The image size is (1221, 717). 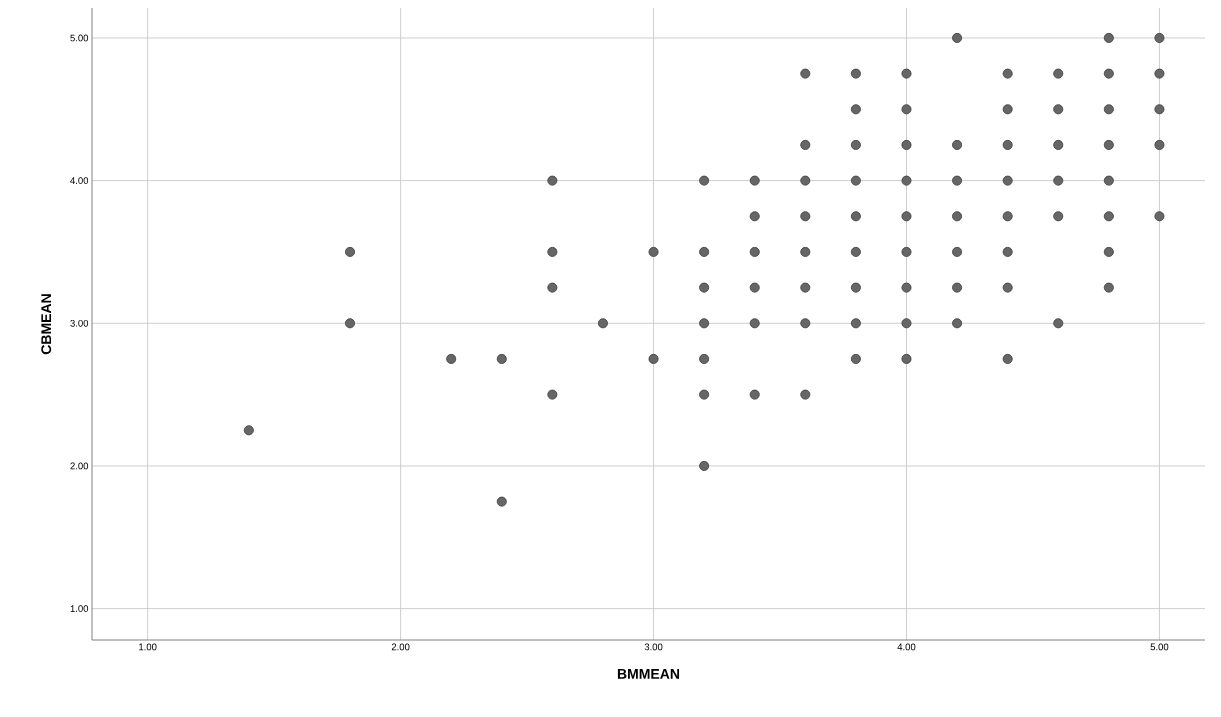 I want to click on x-tick-label: 4.00, so click(x=906, y=647).